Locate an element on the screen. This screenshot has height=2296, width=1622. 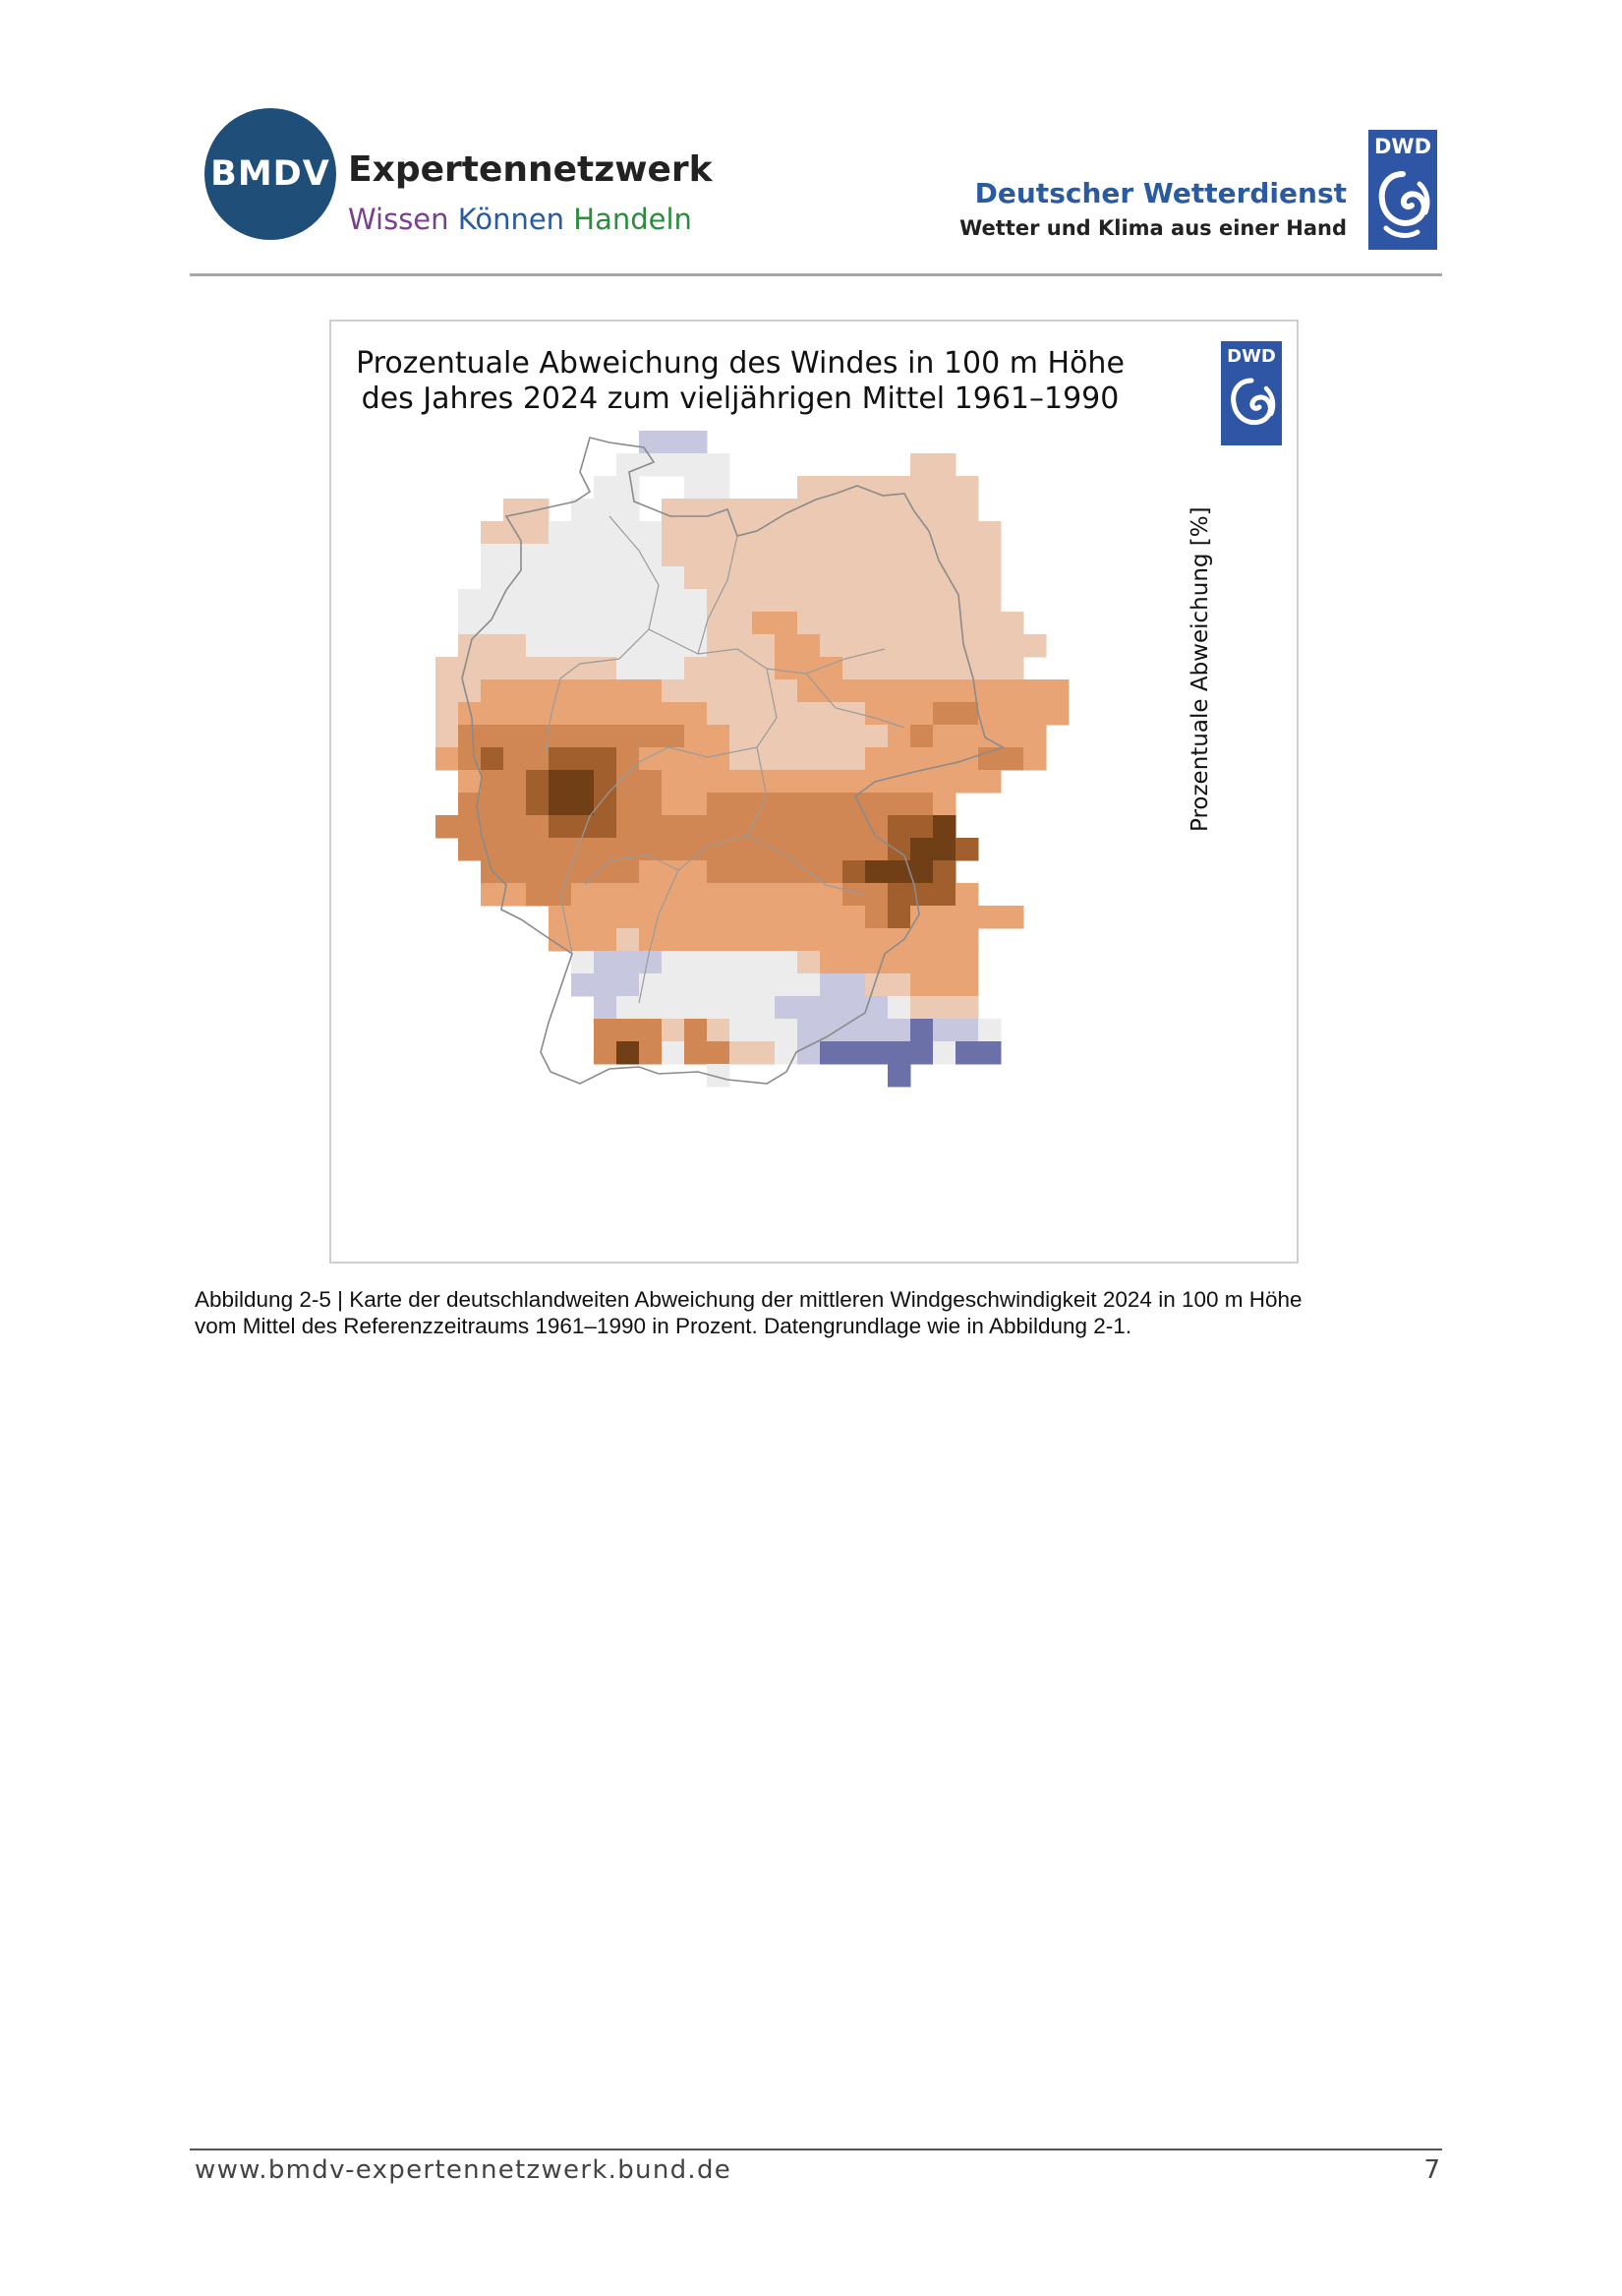
footer-url: www.bmdv-expertennetzwerk.bund.de is located at coordinates (463, 2170).